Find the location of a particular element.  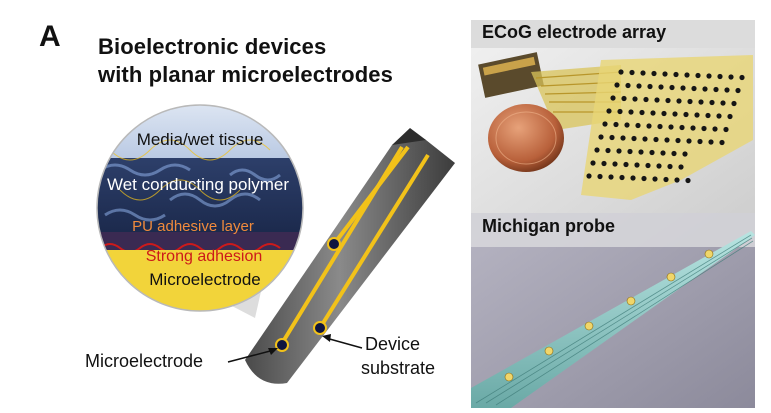

device-arrow is located at coordinates (344, 343).